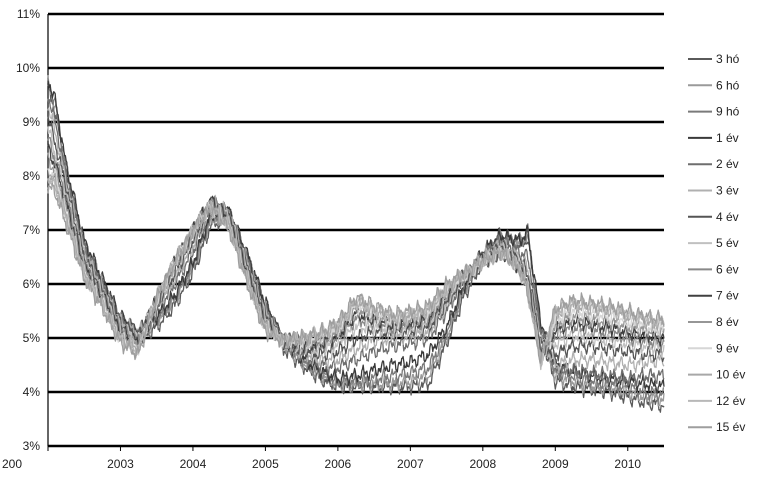 The height and width of the screenshot is (483, 757). I want to click on x-tick-label-2007: 2007, so click(410, 464).